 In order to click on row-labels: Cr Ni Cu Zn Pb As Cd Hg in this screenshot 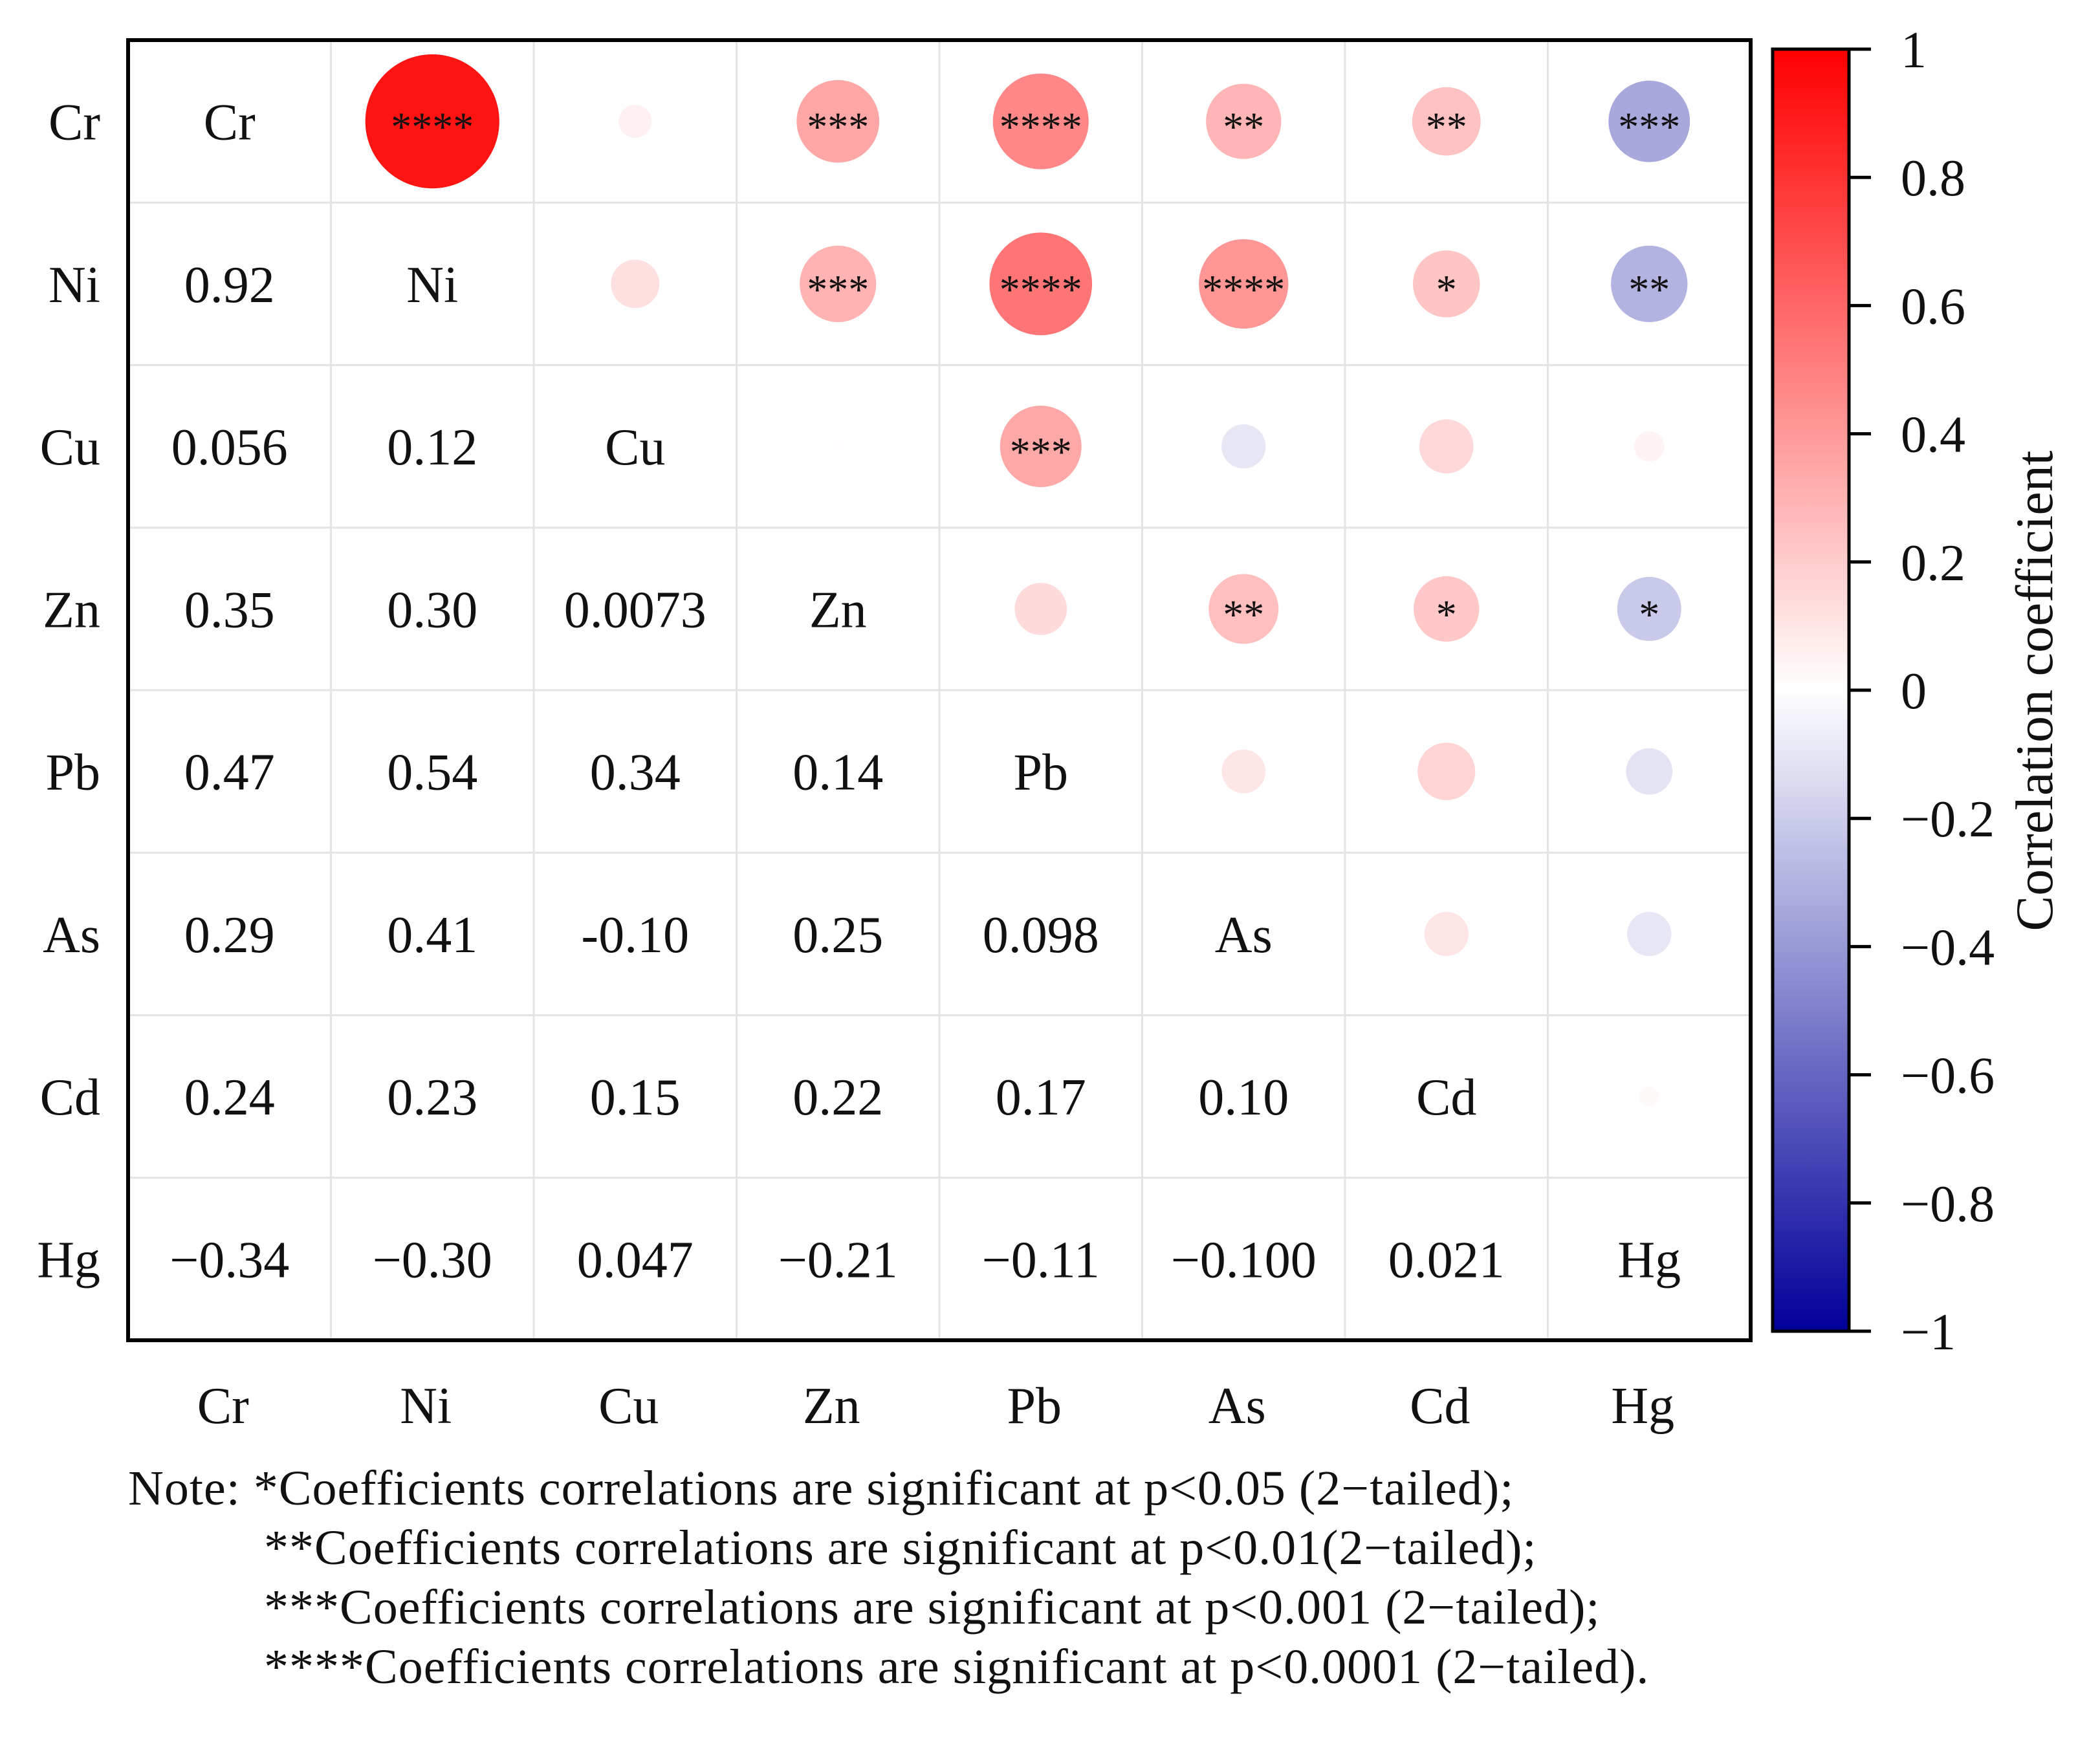, I will do `click(68, 691)`.